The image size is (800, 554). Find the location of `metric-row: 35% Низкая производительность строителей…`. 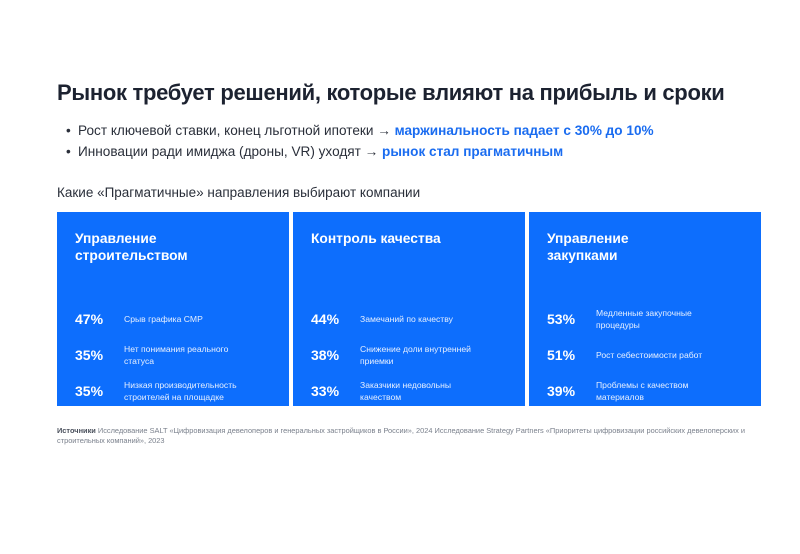

metric-row: 35% Низкая производительность строителей… is located at coordinates (173, 391).